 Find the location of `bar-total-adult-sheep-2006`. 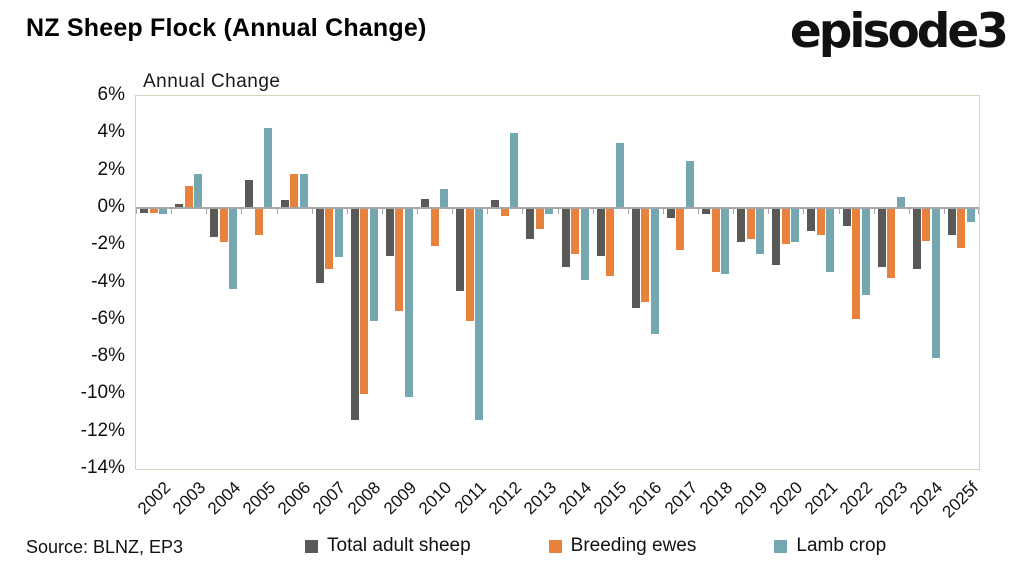

bar-total-adult-sheep-2006 is located at coordinates (284, 204).